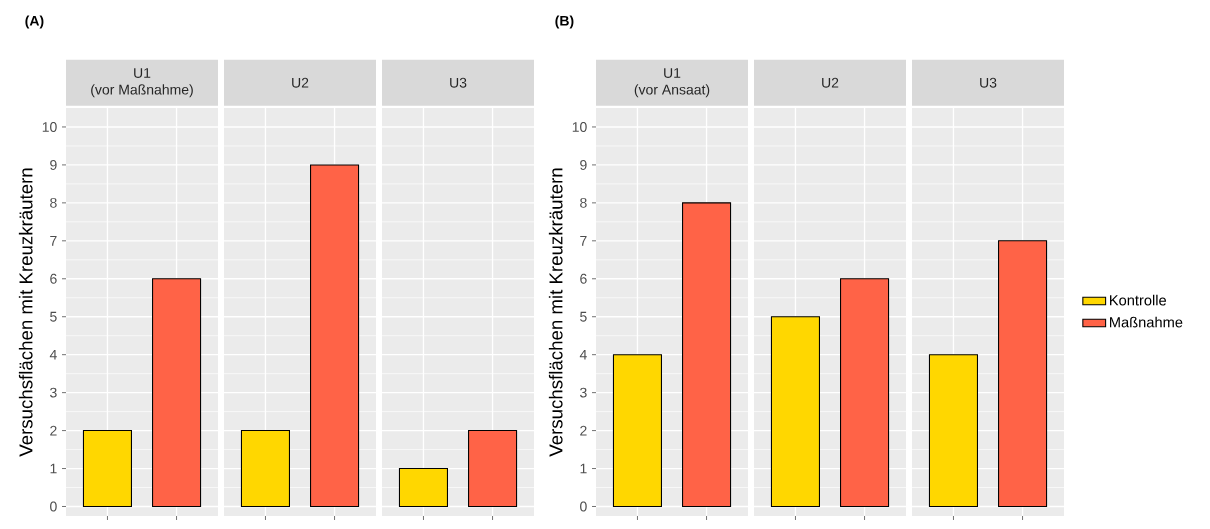 This screenshot has height=529, width=1210. Describe the element at coordinates (564, 22) in the screenshot. I see `text: (B)` at that location.